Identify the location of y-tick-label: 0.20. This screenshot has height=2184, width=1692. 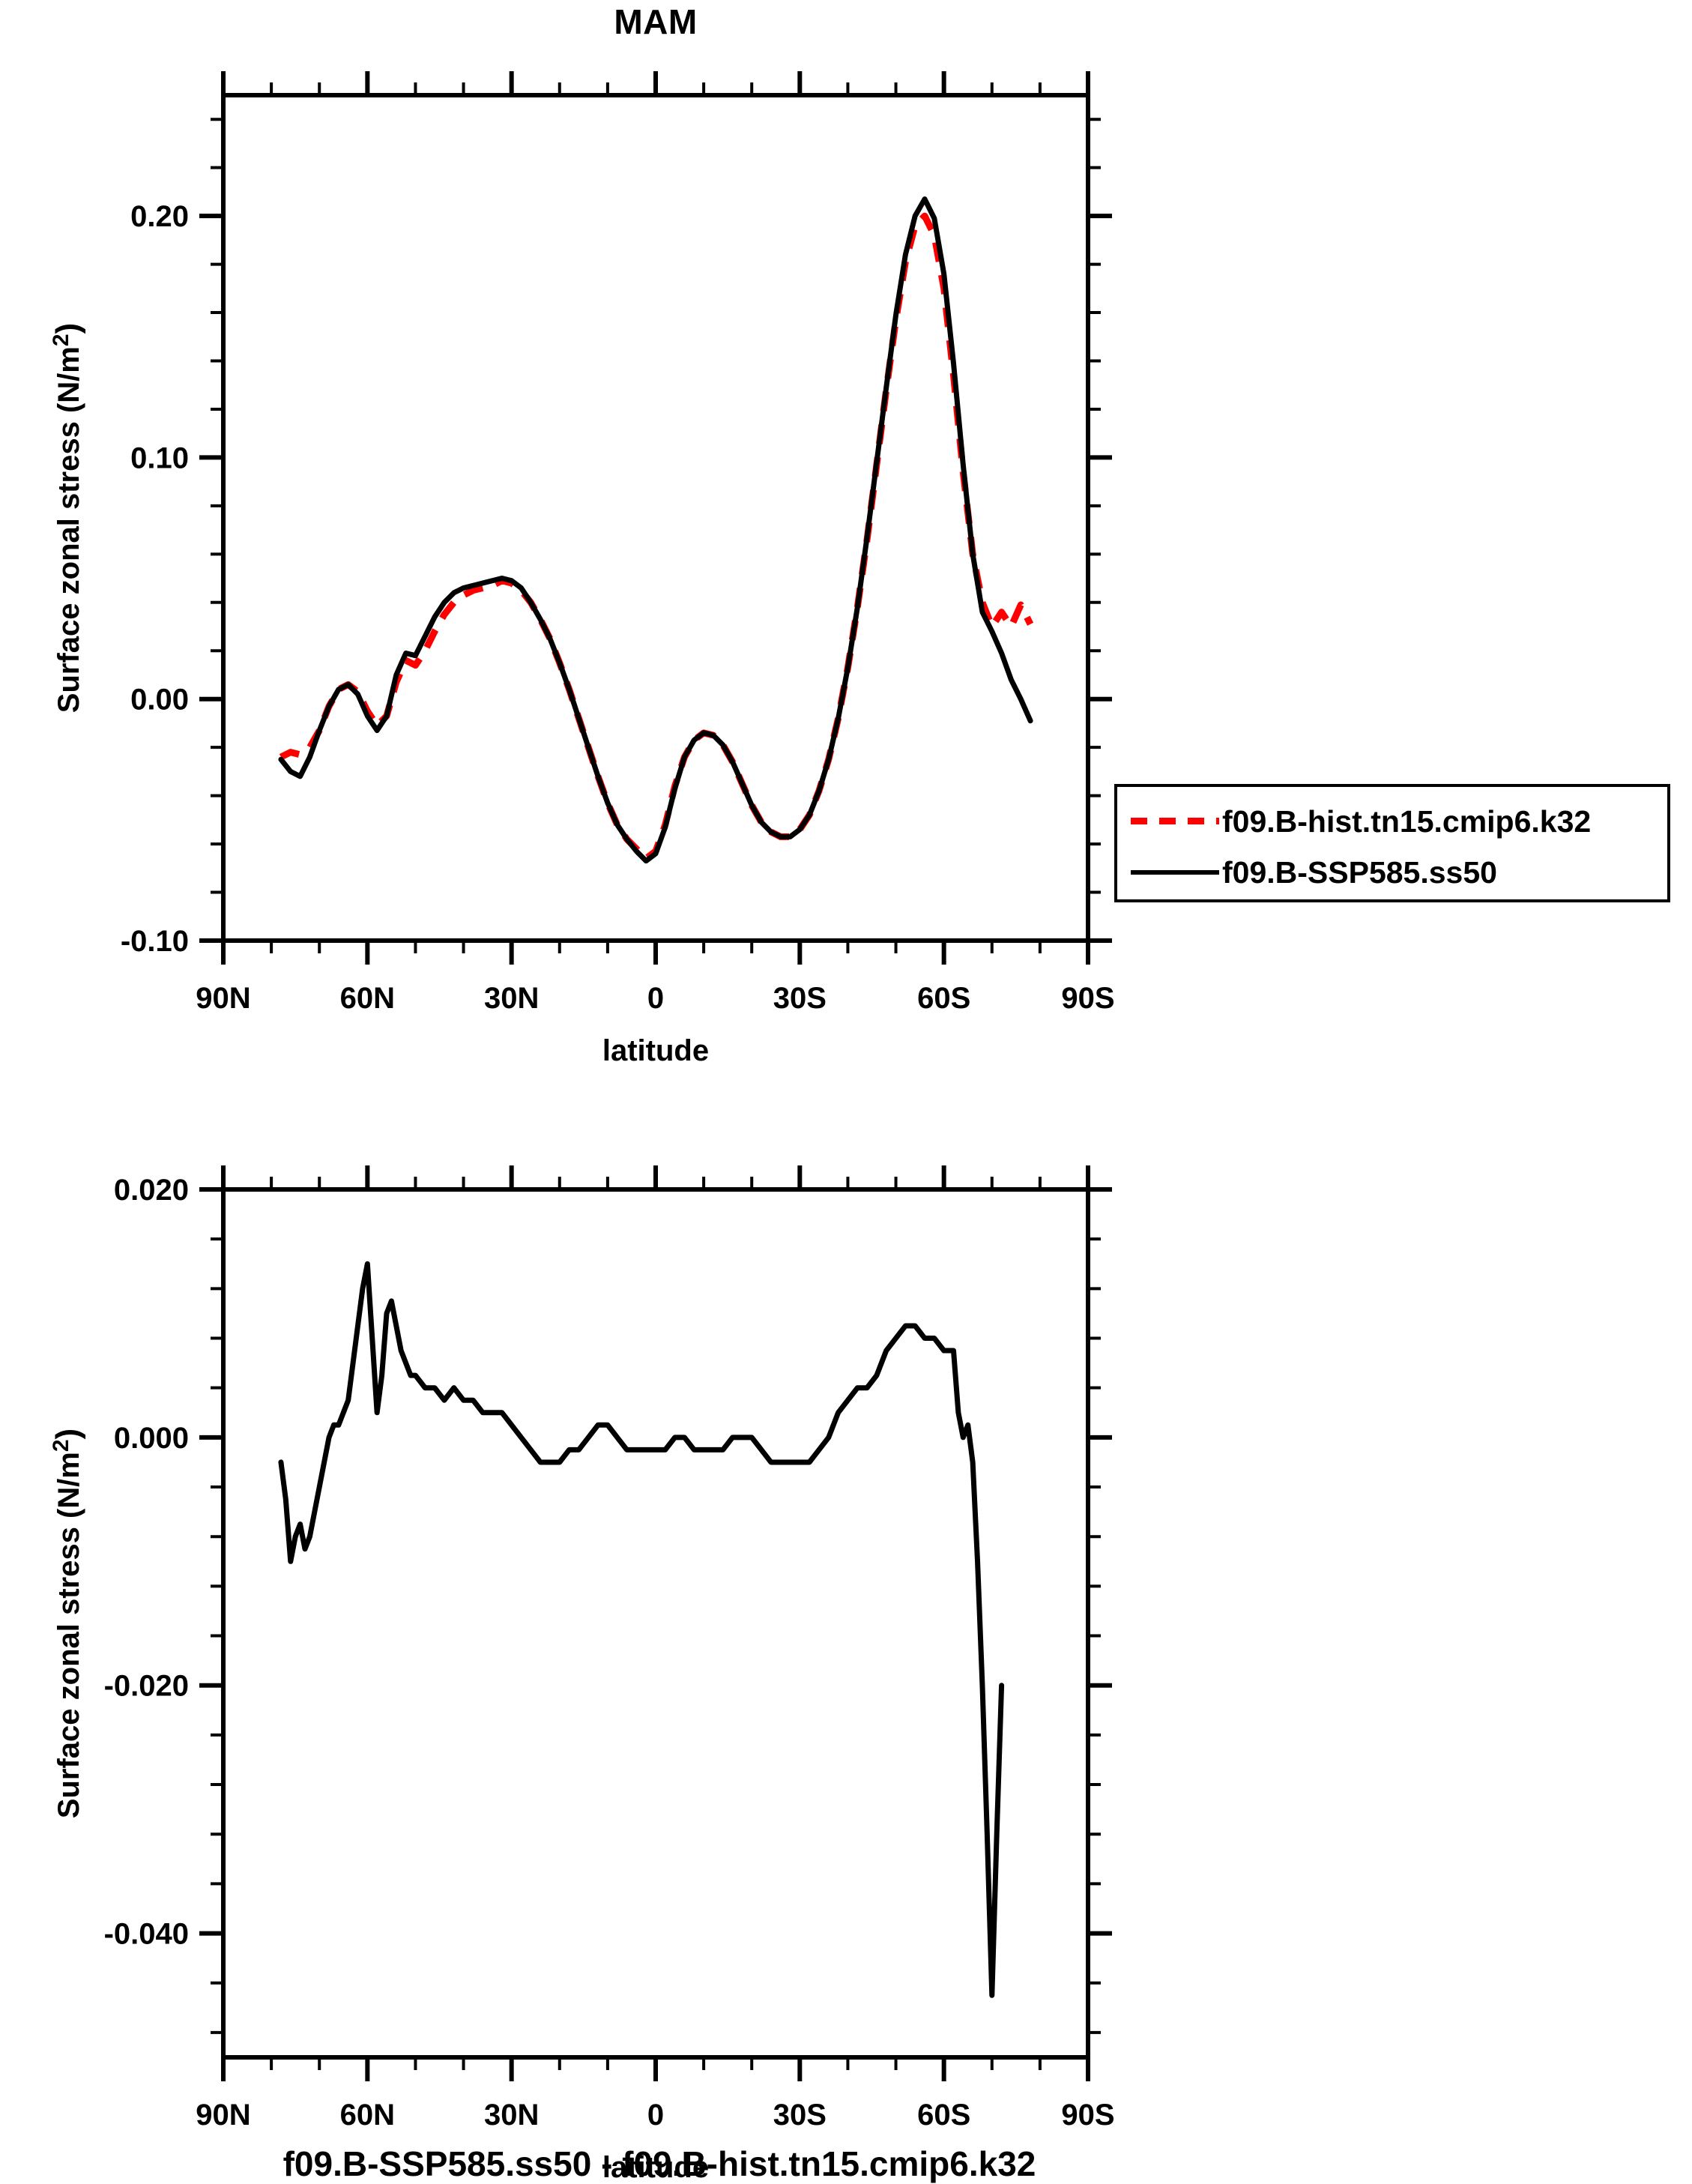
(159, 216).